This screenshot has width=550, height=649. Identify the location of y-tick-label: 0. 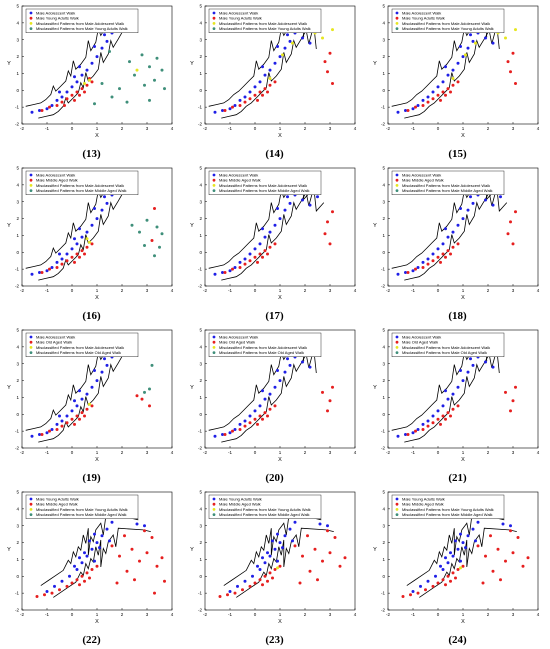
(383, 252).